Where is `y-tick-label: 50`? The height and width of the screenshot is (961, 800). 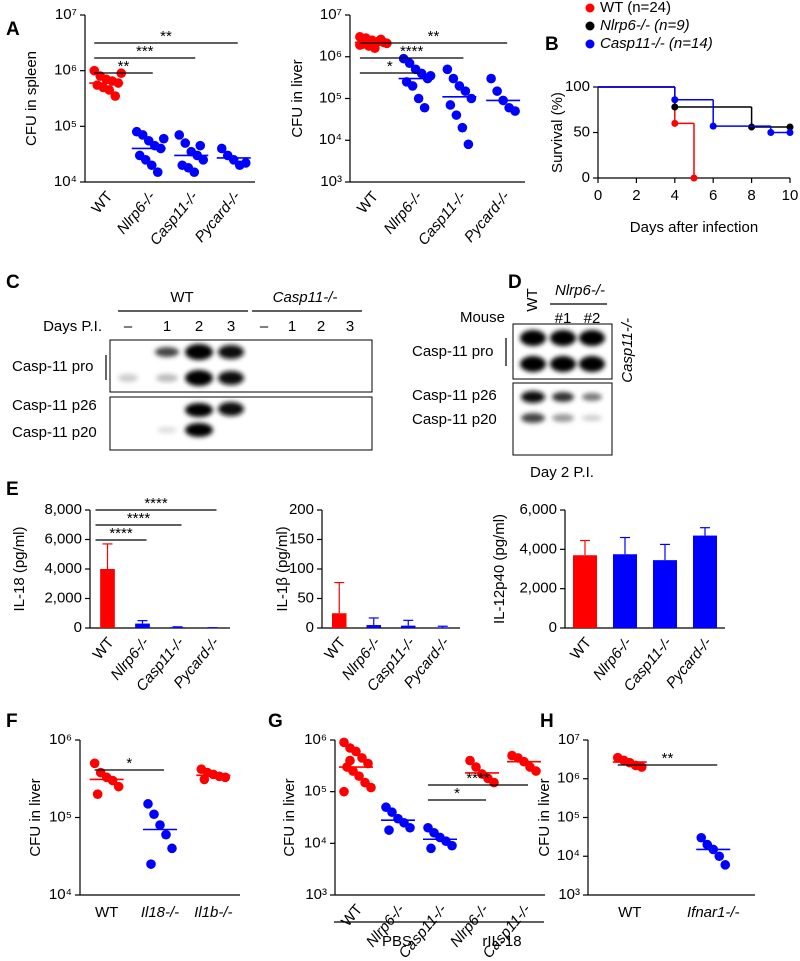 y-tick-label: 50 is located at coordinates (581, 131).